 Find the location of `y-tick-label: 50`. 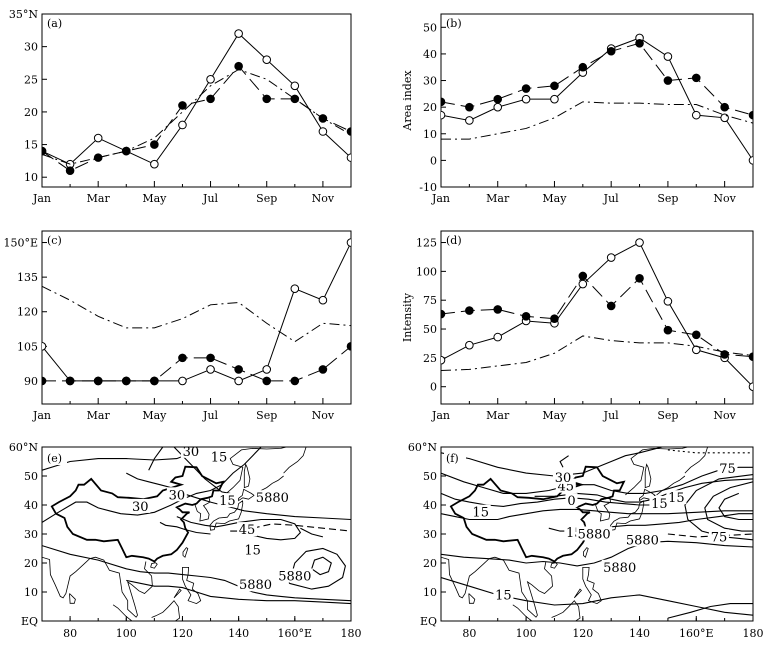

y-tick-label: 50 is located at coordinates (430, 329).